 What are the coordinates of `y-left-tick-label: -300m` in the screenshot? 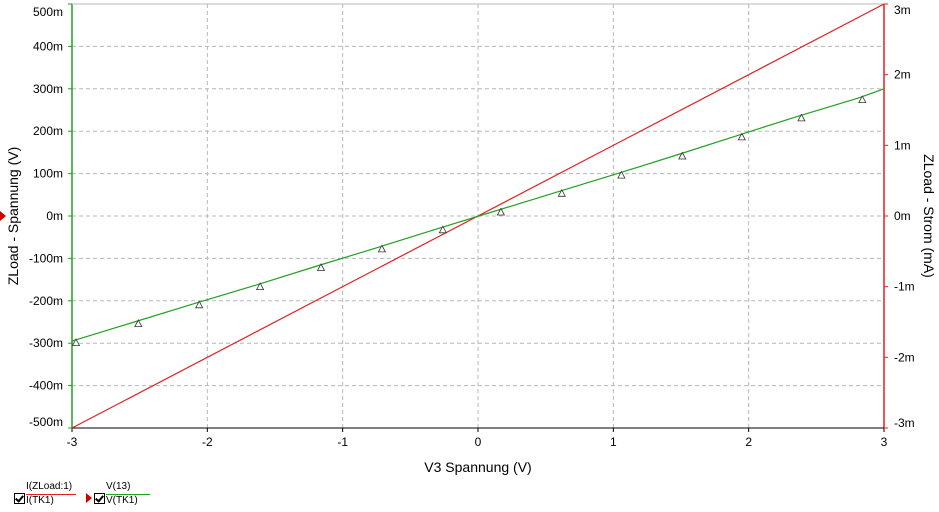 It's located at (46, 343).